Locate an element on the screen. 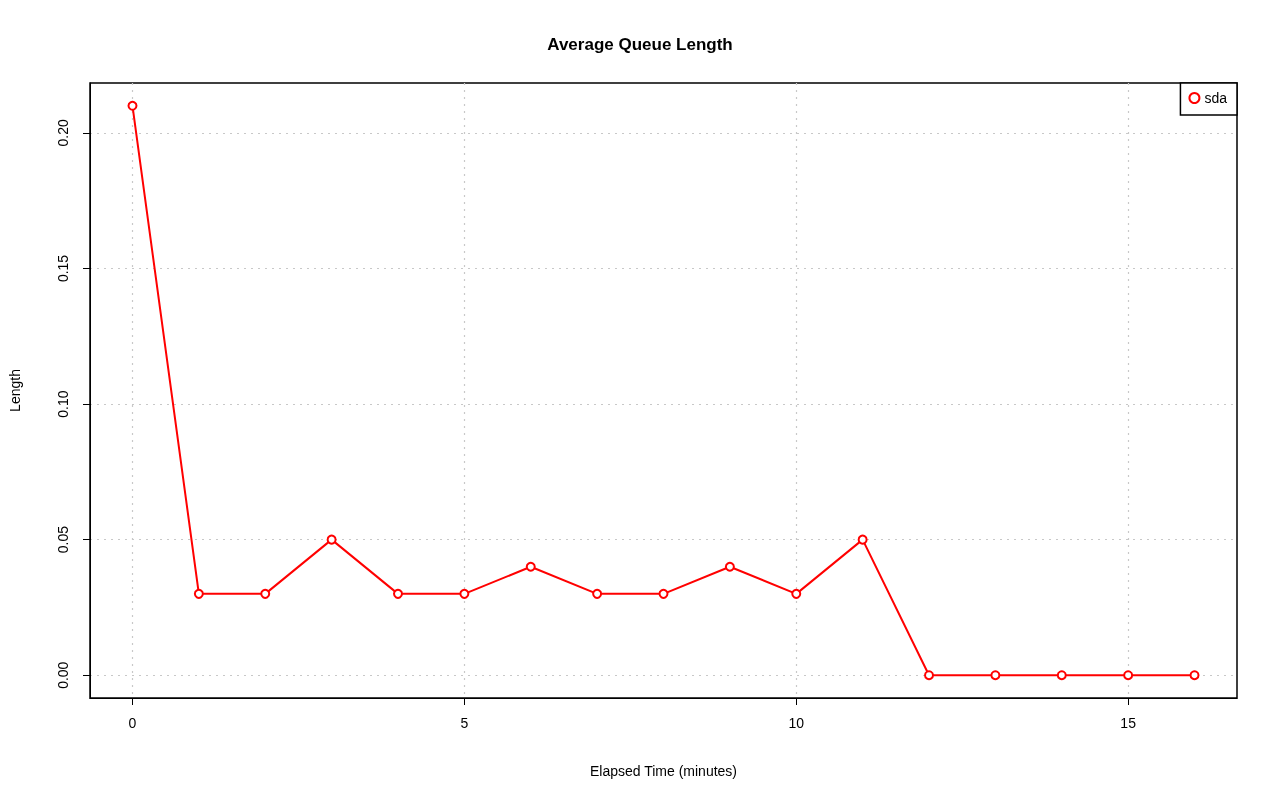  y-tick-label: 0.05 is located at coordinates (63, 539).